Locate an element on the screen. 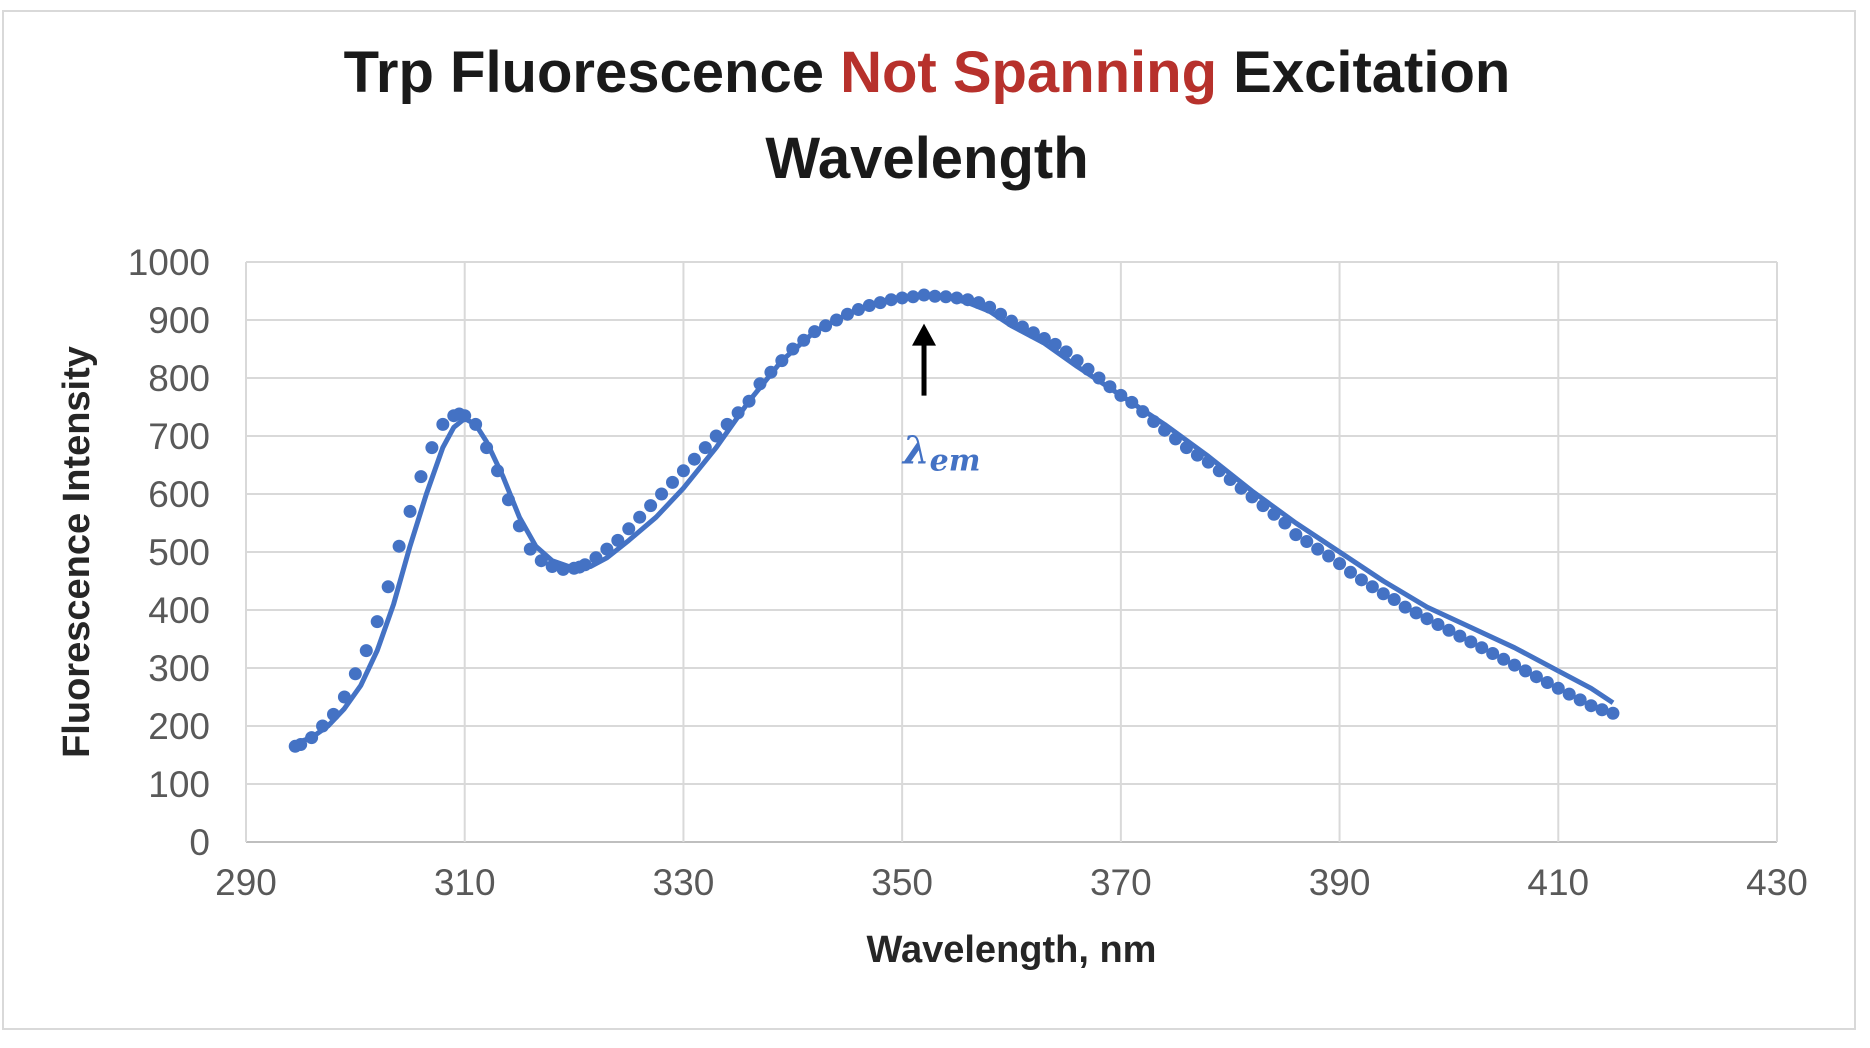  annotation-label: λem is located at coordinates (941, 453).